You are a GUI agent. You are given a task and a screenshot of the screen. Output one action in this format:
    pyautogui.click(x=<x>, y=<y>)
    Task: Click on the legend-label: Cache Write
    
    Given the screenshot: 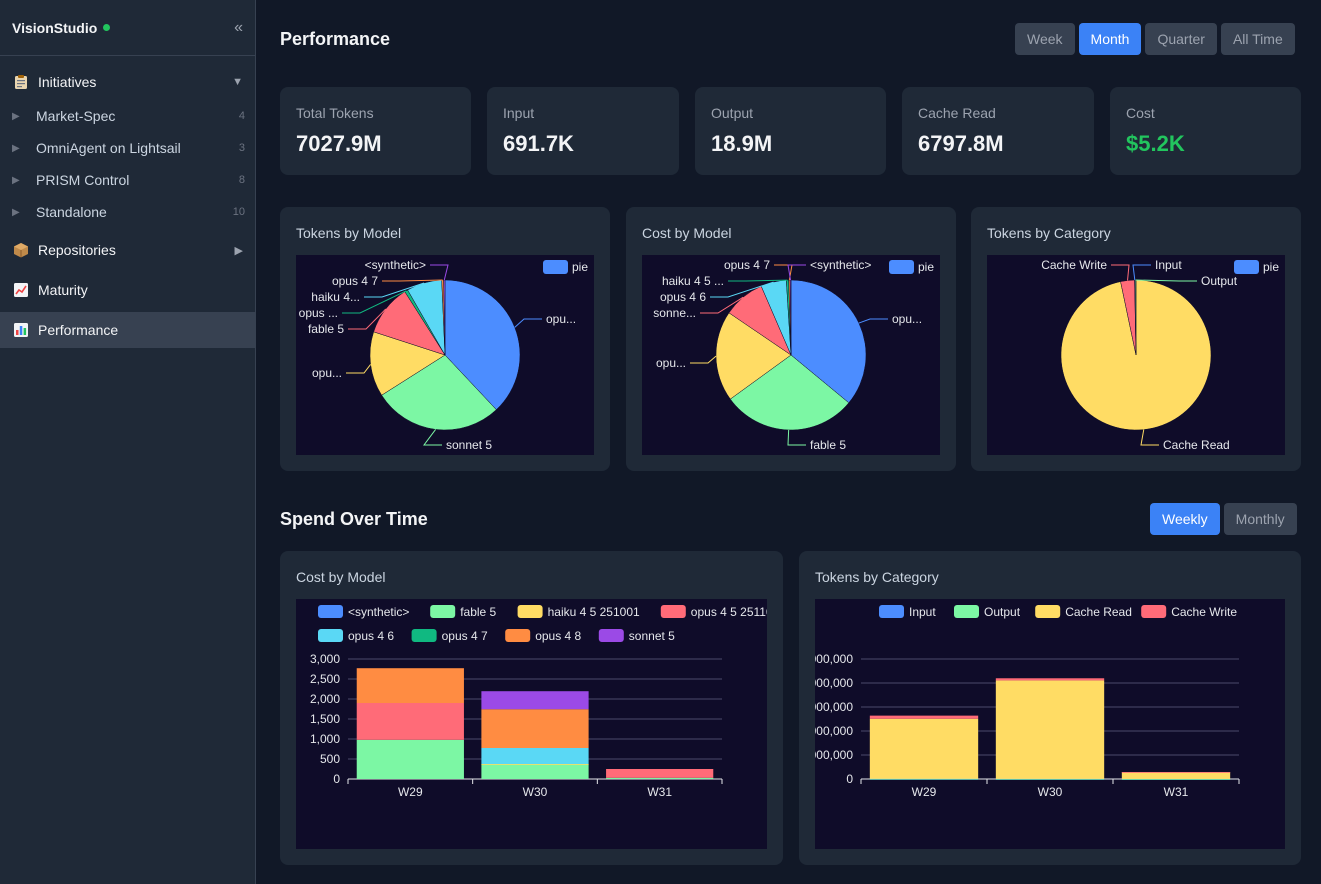 What is the action you would take?
    pyautogui.click(x=1204, y=612)
    